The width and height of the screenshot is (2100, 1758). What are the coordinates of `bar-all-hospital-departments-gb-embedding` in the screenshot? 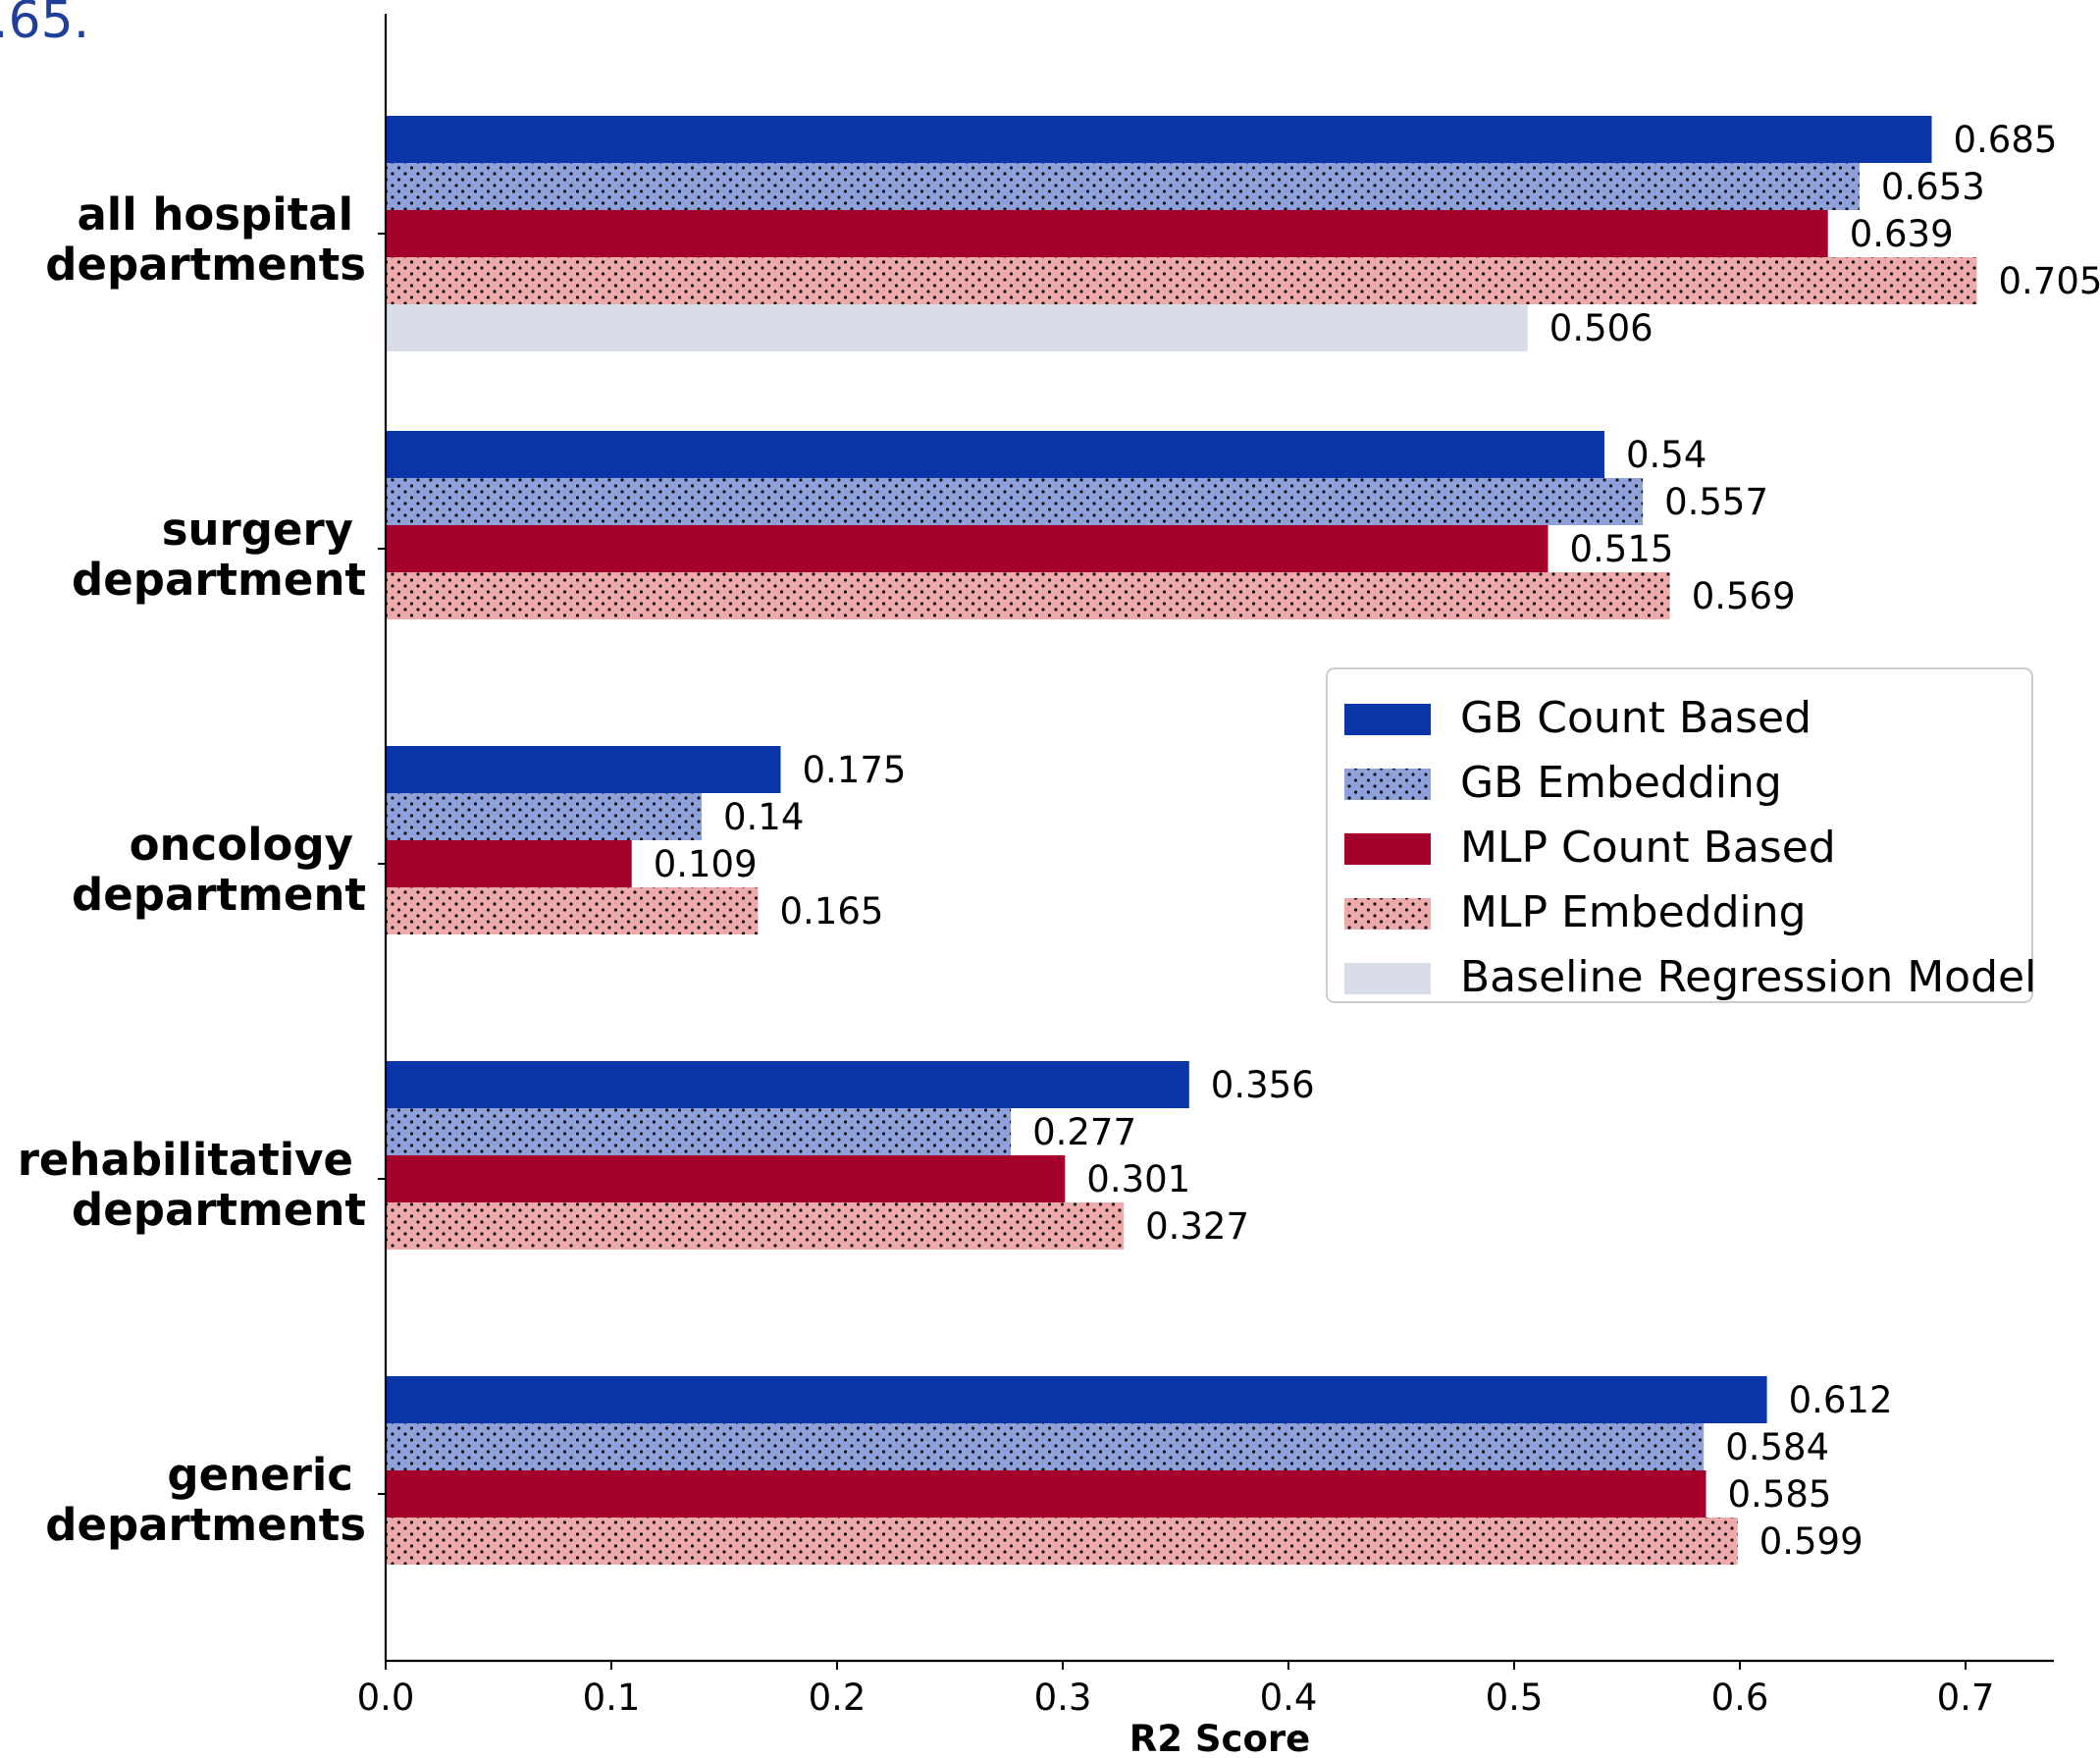 It's located at (1123, 186).